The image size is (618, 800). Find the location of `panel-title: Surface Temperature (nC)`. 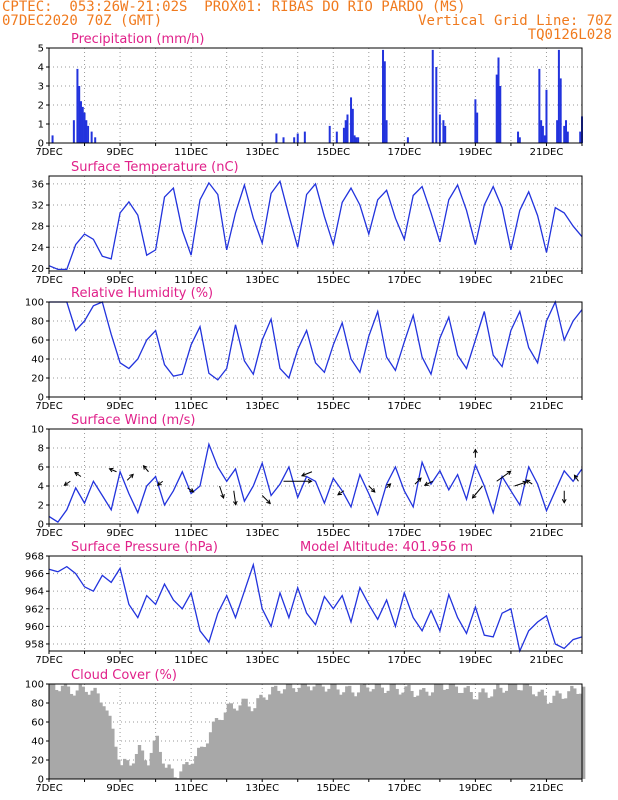

panel-title: Surface Temperature (nC) is located at coordinates (155, 167).